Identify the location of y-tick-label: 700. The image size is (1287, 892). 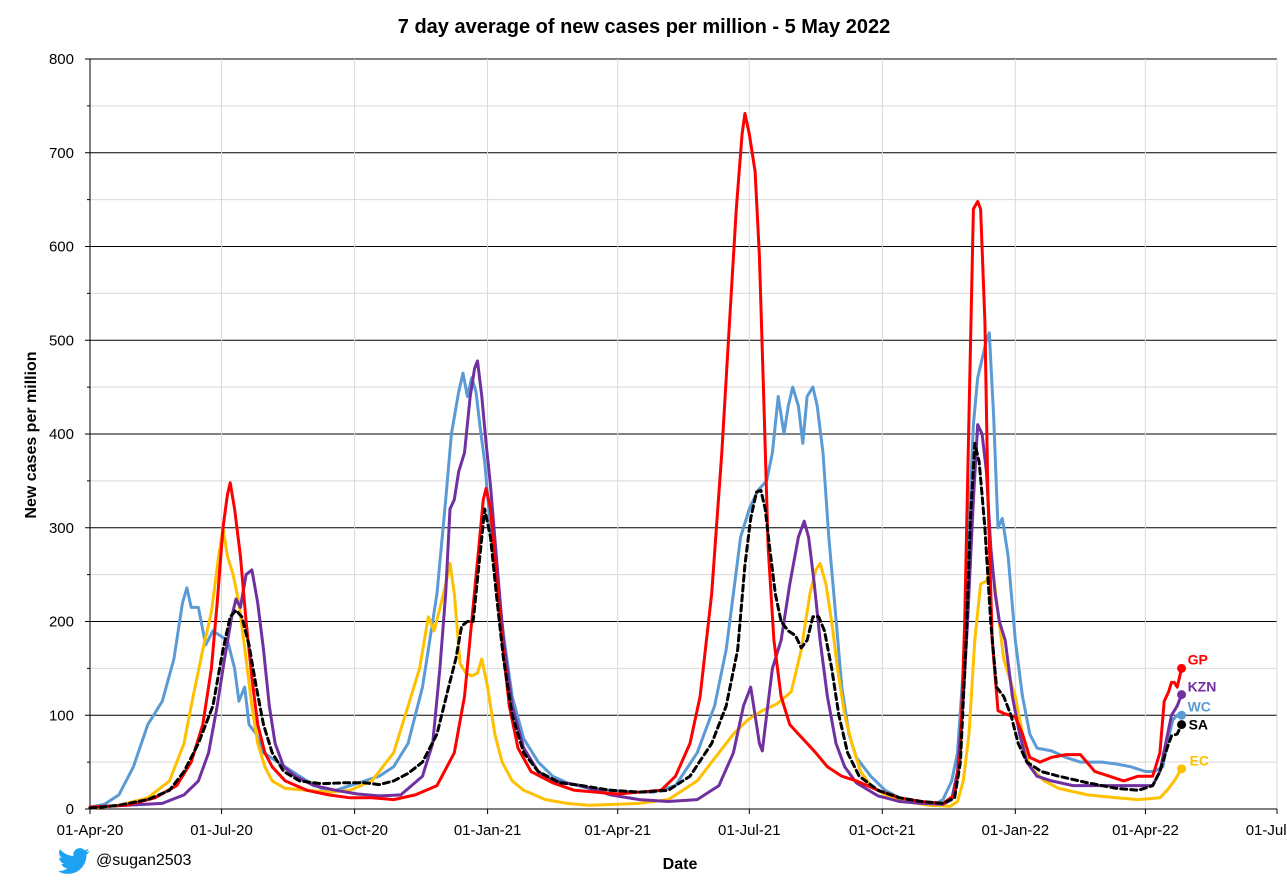
(61, 153).